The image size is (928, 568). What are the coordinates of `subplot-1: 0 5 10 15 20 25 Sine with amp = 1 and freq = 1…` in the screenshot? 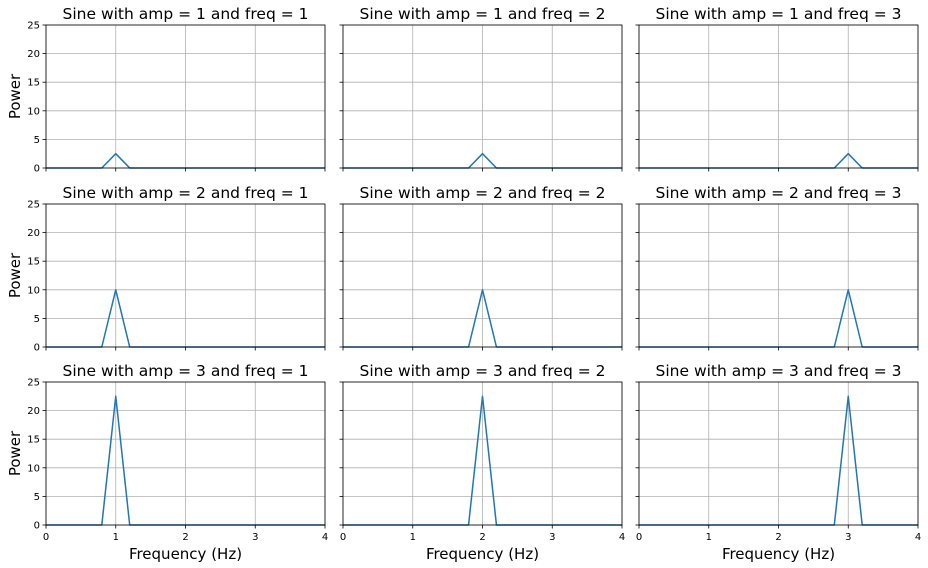 It's located at (166, 90).